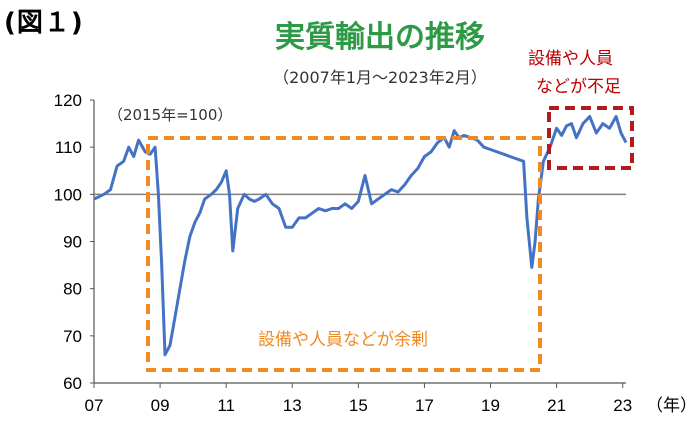 Image resolution: width=700 pixels, height=430 pixels. I want to click on chart-subtitle: （2007年1月～2023年2月）, so click(380, 77).